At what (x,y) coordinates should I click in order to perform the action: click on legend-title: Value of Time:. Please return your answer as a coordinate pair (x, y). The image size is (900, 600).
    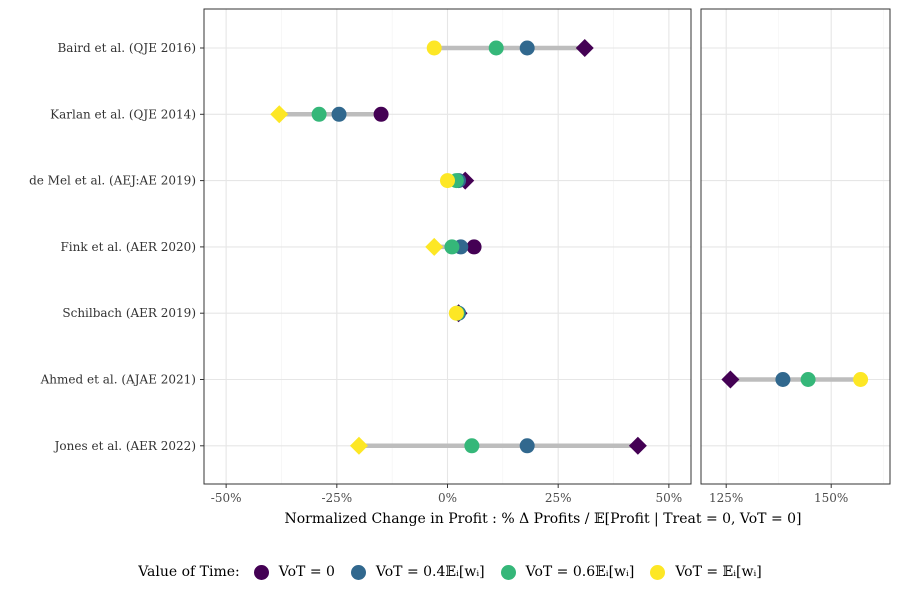
    Looking at the image, I should click on (189, 572).